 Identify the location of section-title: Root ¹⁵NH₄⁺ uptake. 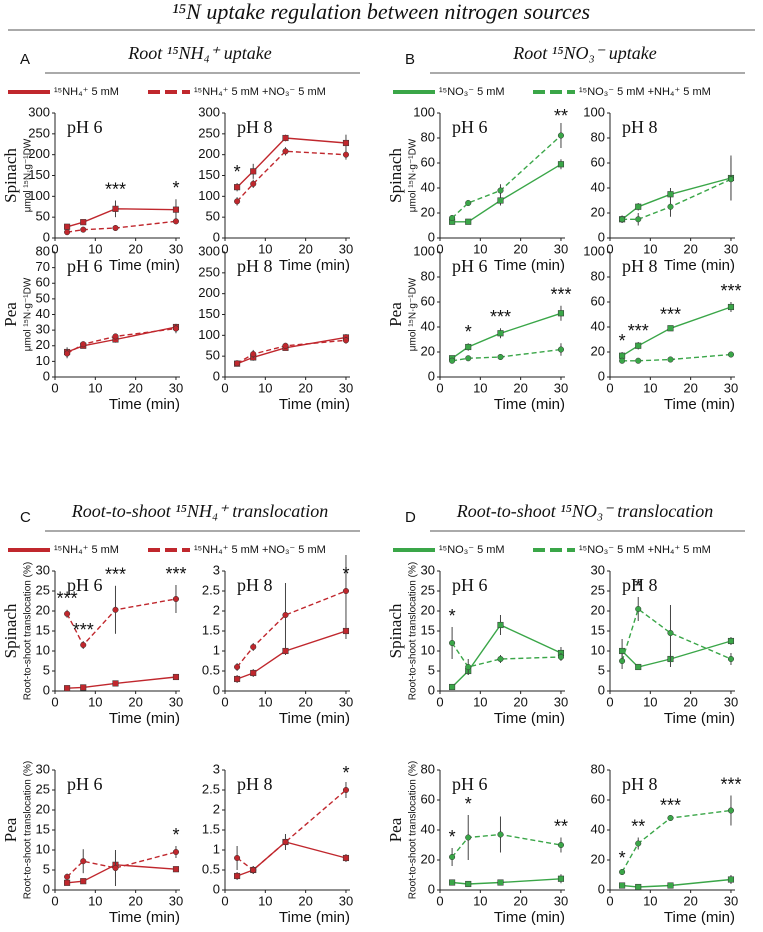
(199, 53).